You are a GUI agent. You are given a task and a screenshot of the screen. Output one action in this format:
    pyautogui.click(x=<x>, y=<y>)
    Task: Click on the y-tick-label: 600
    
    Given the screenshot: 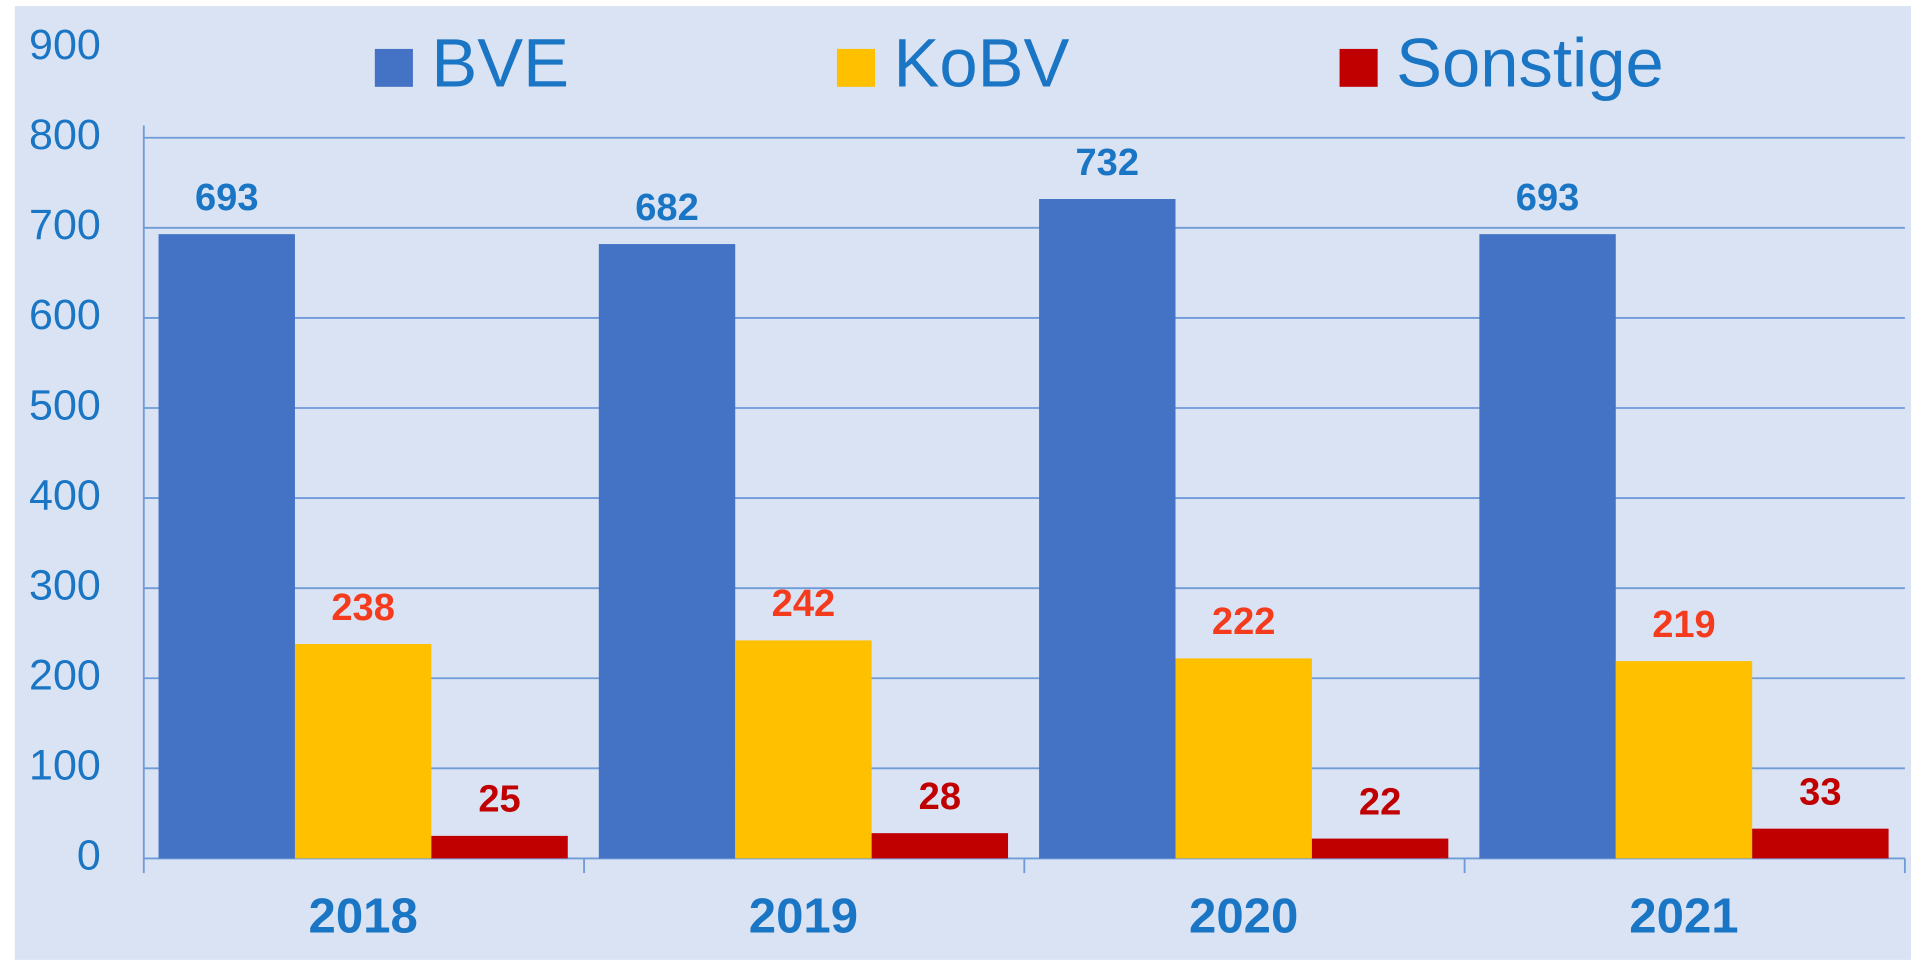 What is the action you would take?
    pyautogui.click(x=65, y=315)
    